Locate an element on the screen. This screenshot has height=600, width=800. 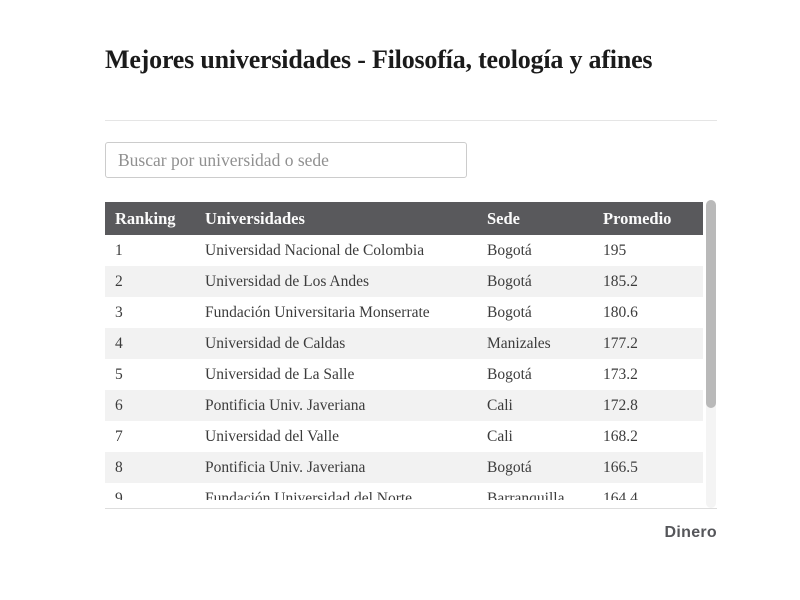
bottom-divider is located at coordinates (411, 508).